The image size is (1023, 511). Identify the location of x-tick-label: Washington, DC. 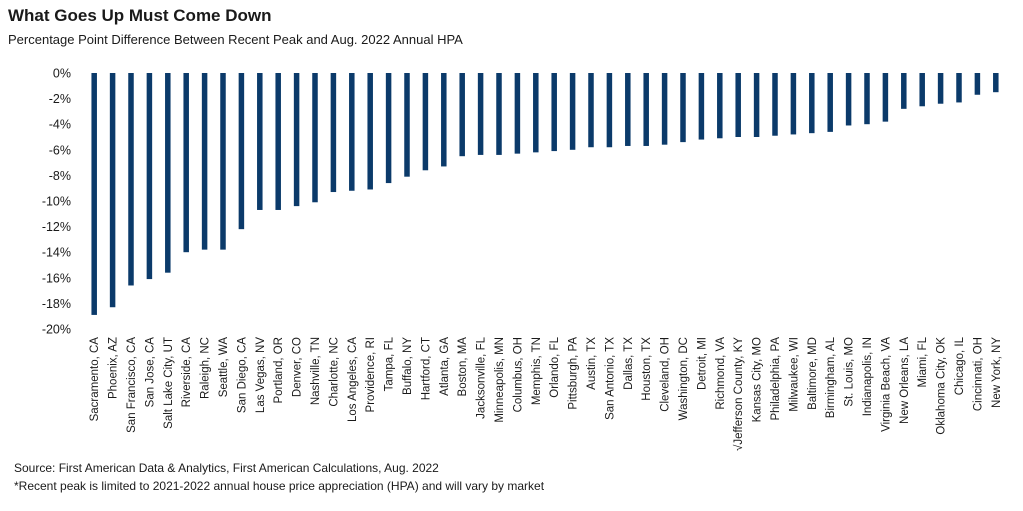
(684, 378).